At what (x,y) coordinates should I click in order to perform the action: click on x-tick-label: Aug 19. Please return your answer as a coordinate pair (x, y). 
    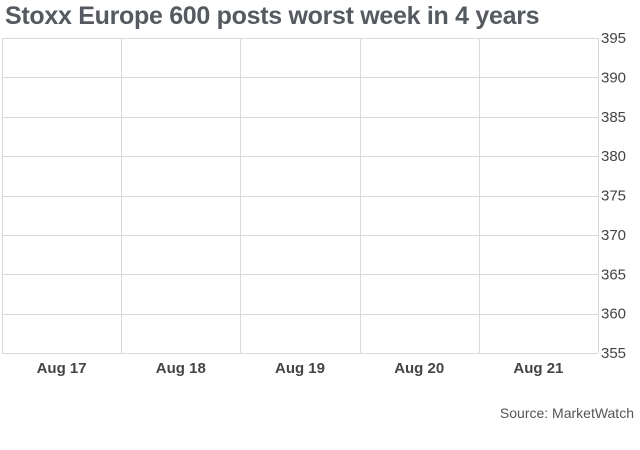
    Looking at the image, I should click on (300, 368).